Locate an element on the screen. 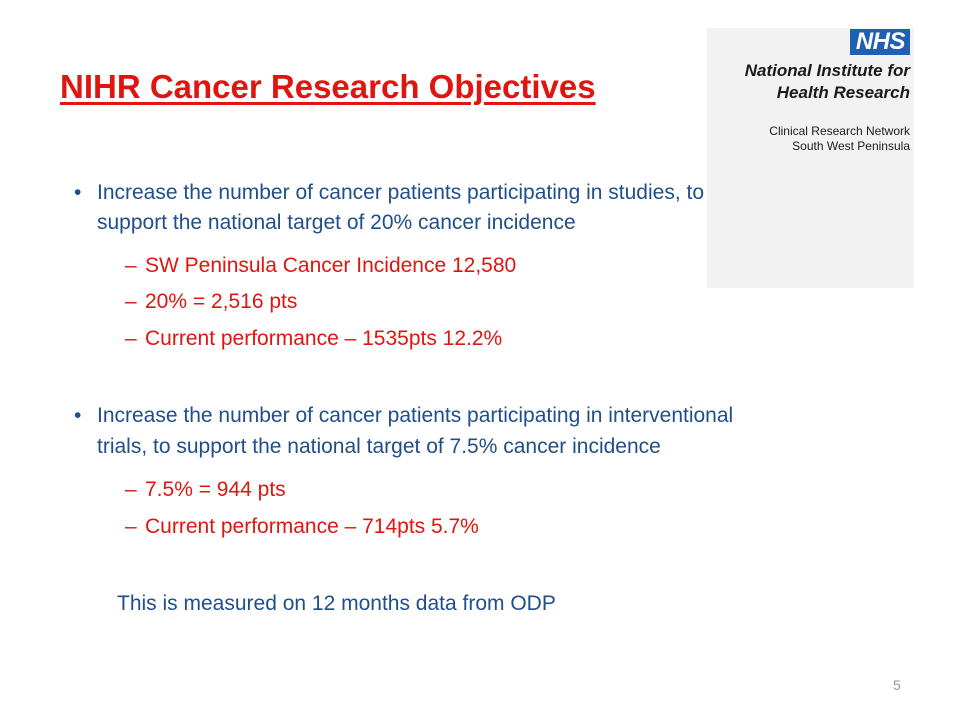 This screenshot has height=720, width=960. sub-item-text: 20% = 2,516 pts is located at coordinates (221, 301).